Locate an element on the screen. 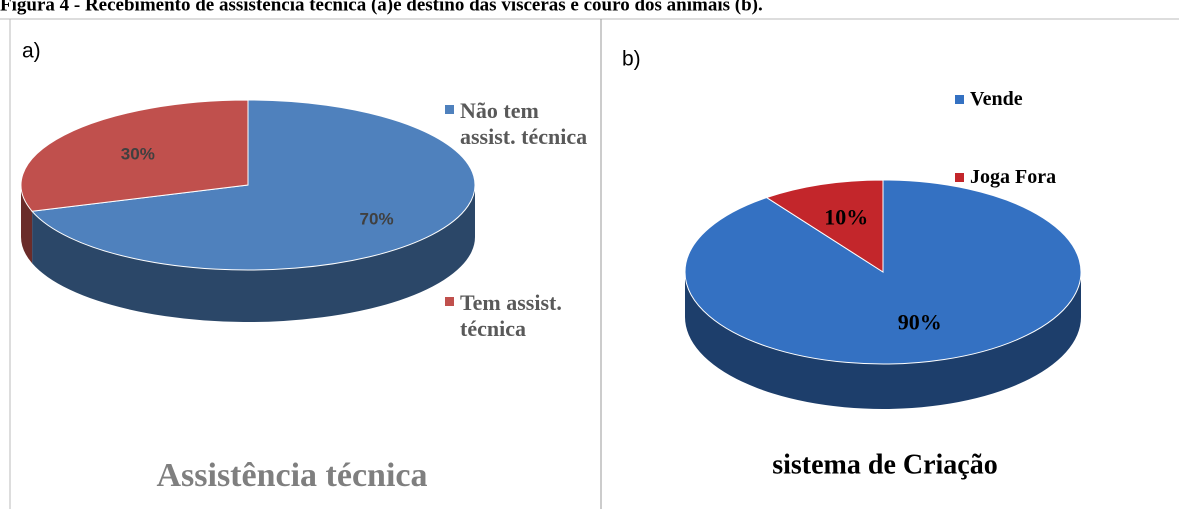  chart-title: sistema de Criação is located at coordinates (885, 464).